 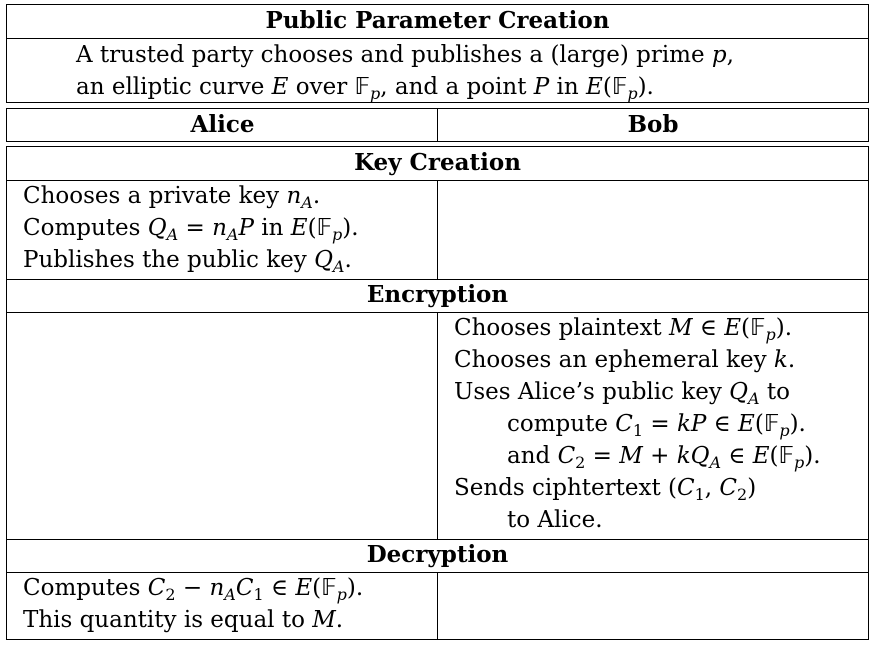 What do you see at coordinates (555, 520) in the screenshot?
I see `bob-encrypt-line-7: to Alice.` at bounding box center [555, 520].